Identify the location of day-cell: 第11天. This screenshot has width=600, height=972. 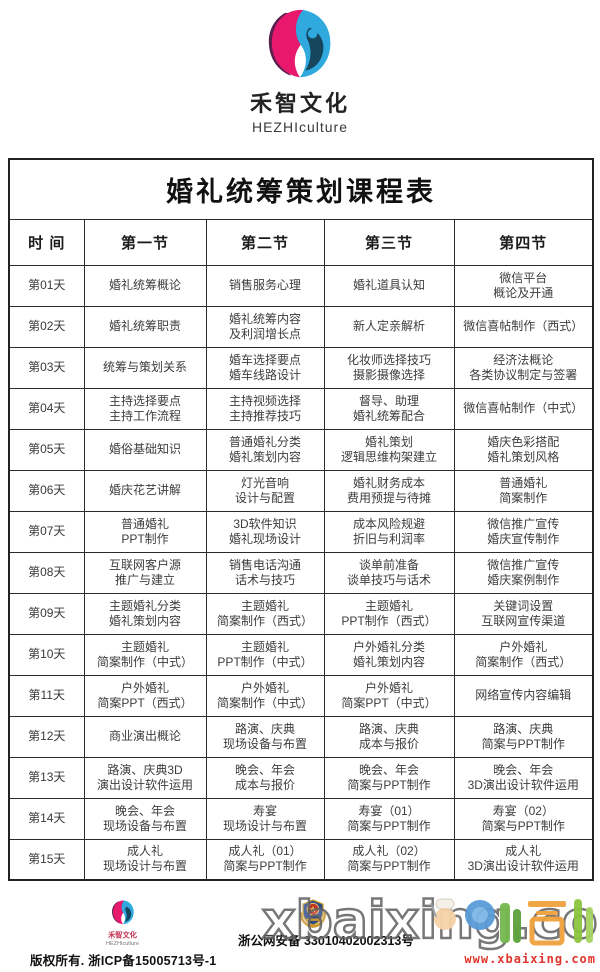
(46, 695).